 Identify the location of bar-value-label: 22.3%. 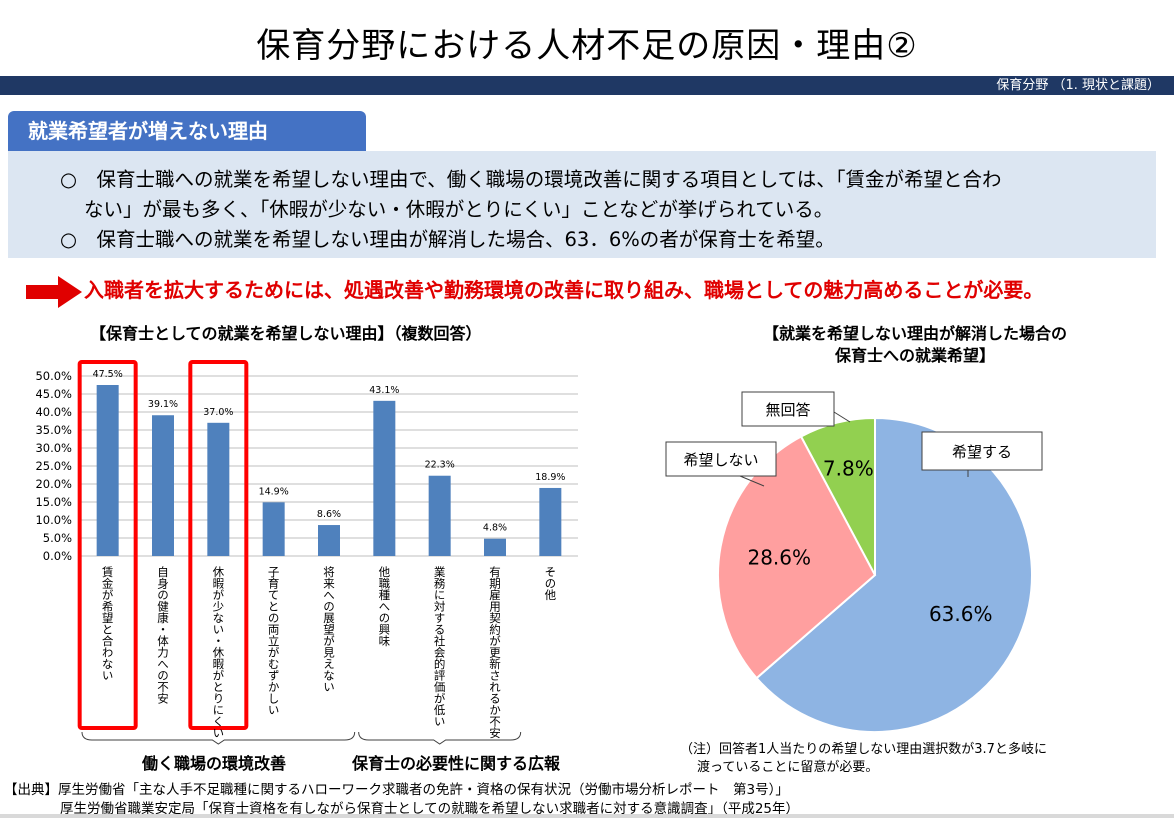
(440, 465).